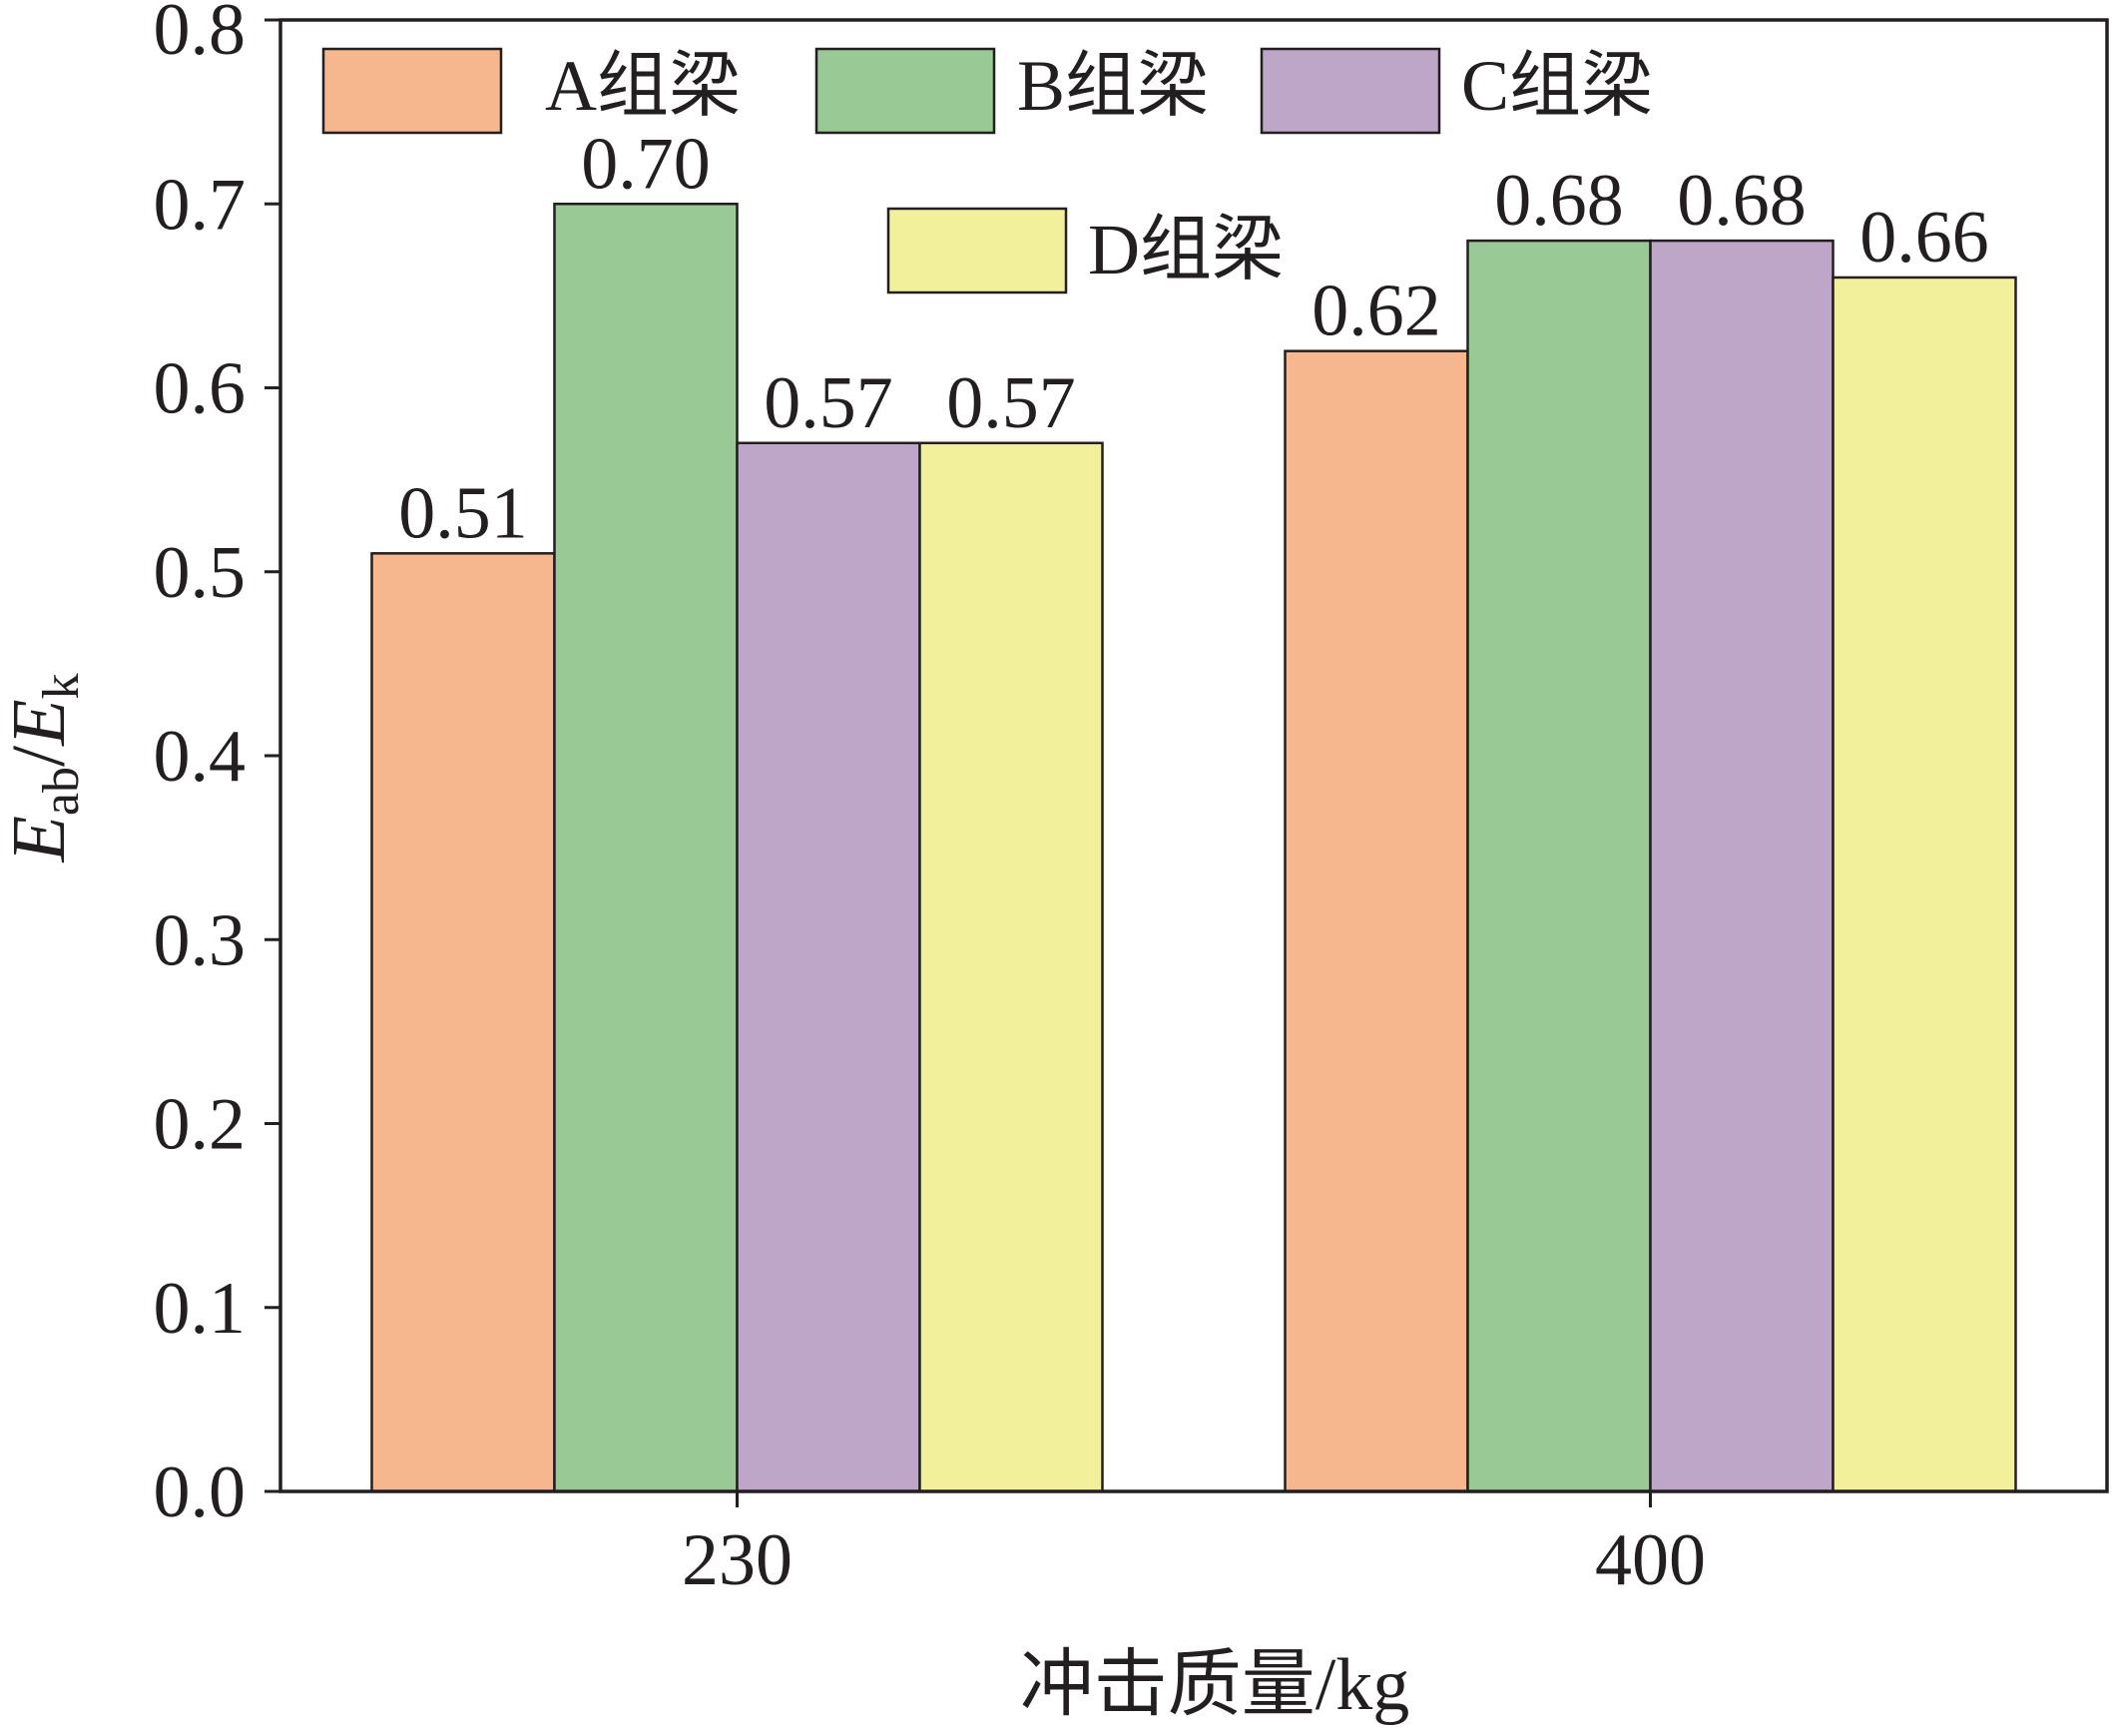 The width and height of the screenshot is (2112, 1736). Describe the element at coordinates (1011, 90) in the screenshot. I see `legend-item-2: B组梁` at that location.